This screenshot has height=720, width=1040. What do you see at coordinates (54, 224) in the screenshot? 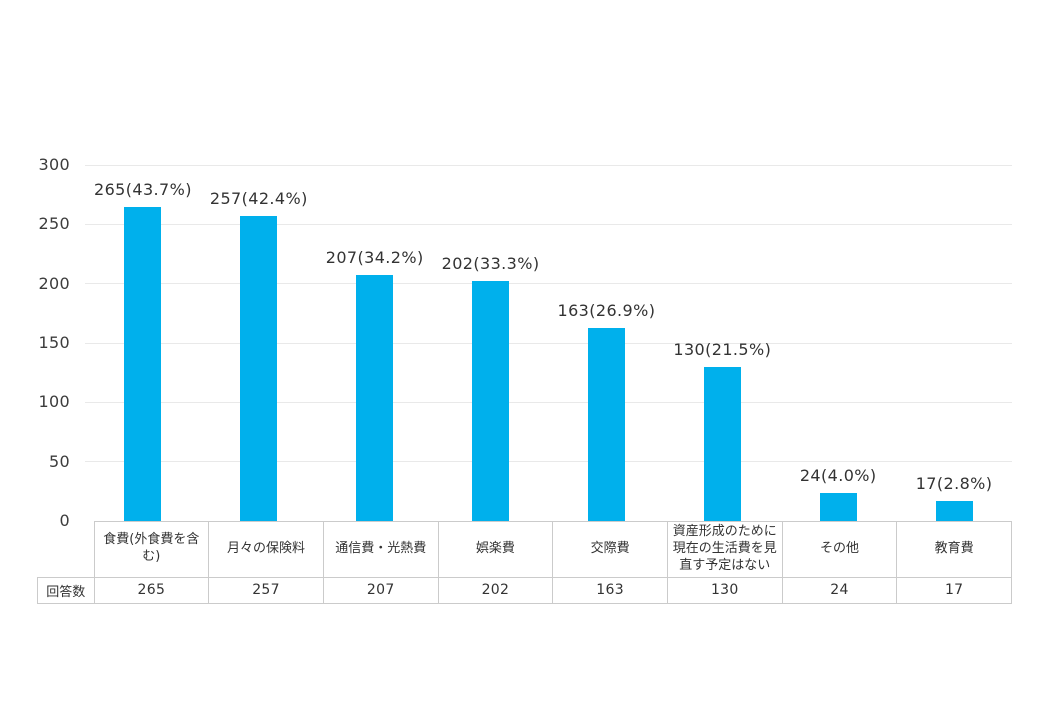
I see `y-axis-tick-label: 250` at bounding box center [54, 224].